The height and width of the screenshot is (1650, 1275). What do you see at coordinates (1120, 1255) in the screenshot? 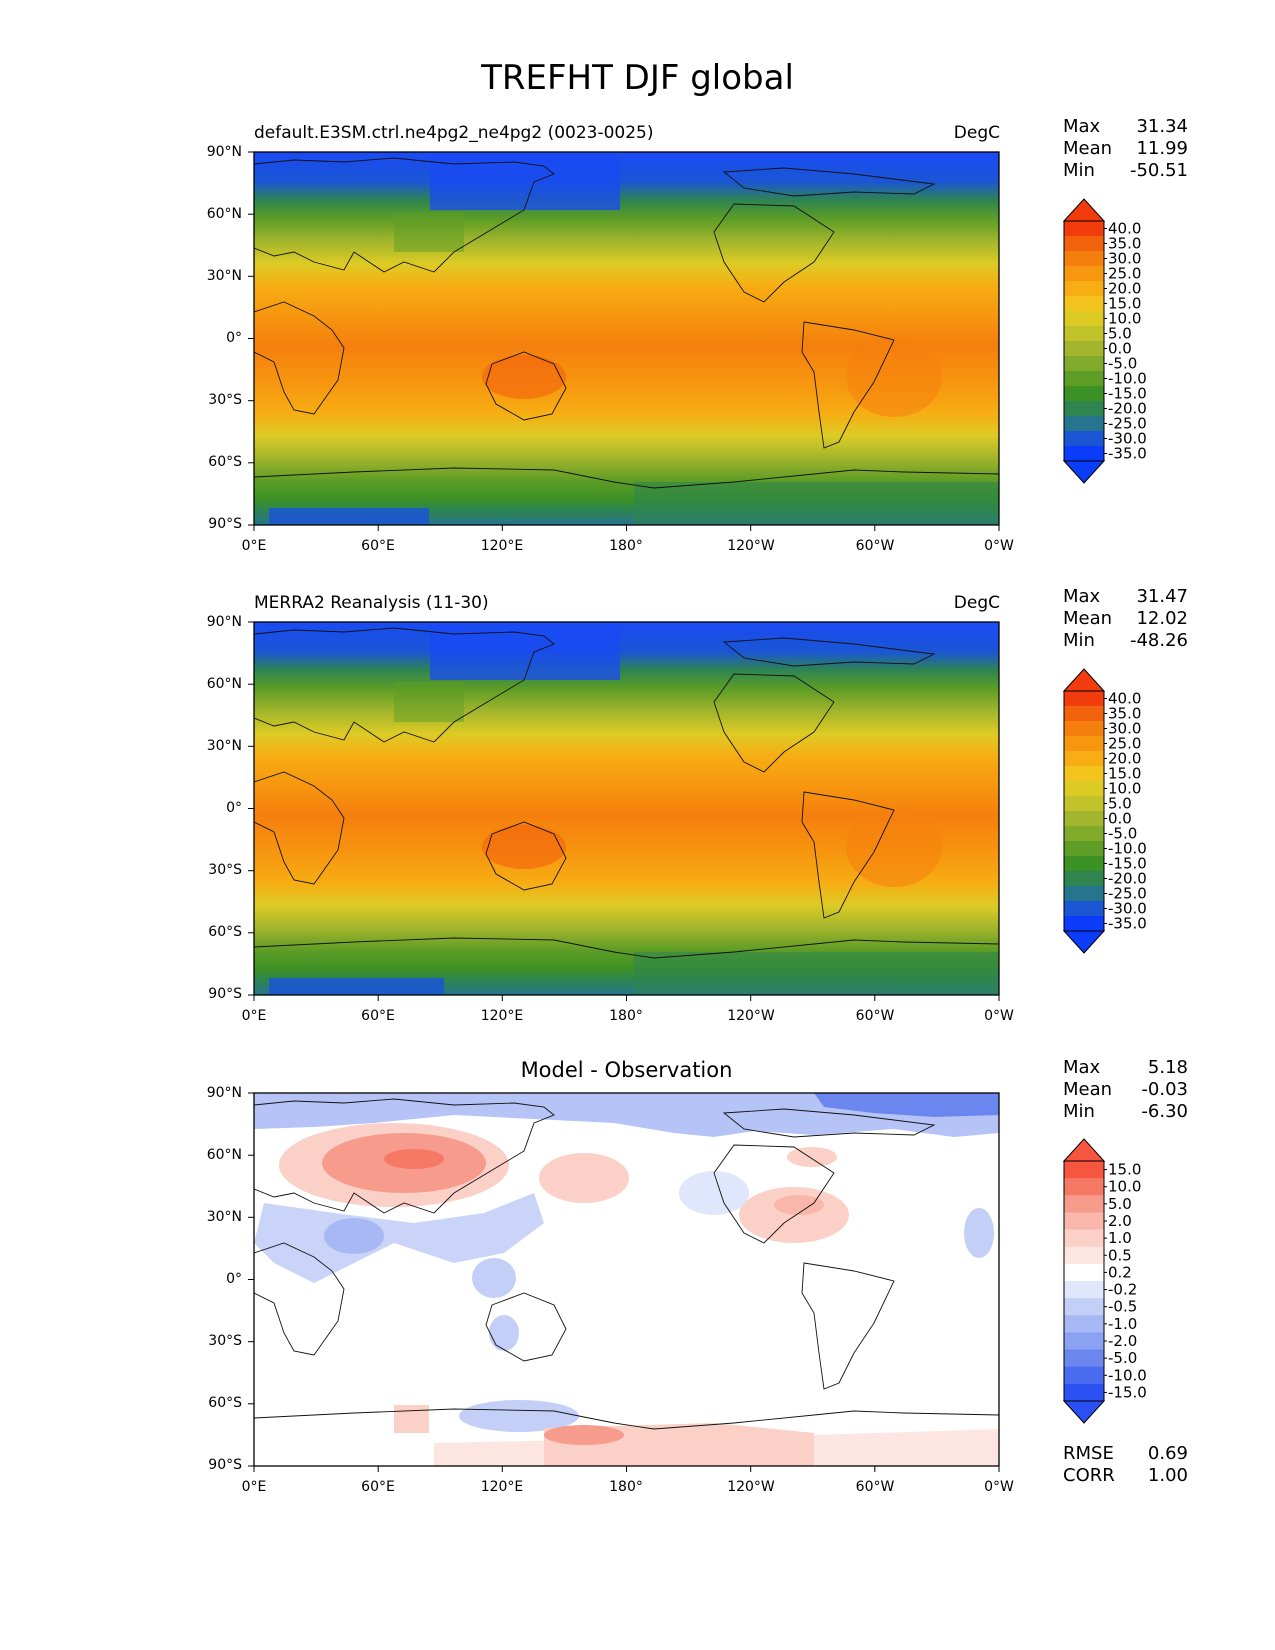
I see `colorbar-tick-label: 0.5` at bounding box center [1120, 1255].